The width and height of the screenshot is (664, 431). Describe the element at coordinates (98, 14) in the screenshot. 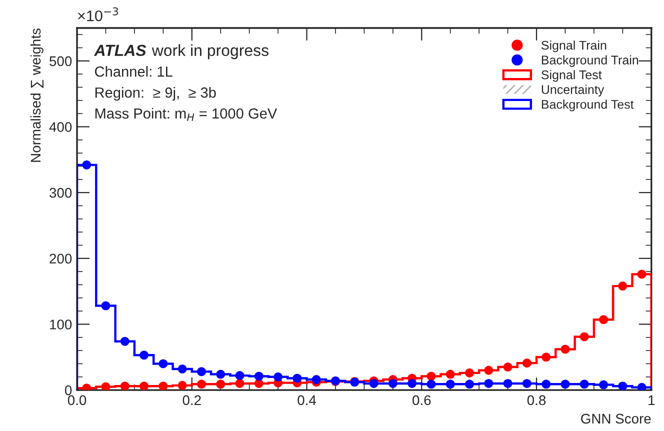

I see `text: ×10$^{−3}$` at that location.